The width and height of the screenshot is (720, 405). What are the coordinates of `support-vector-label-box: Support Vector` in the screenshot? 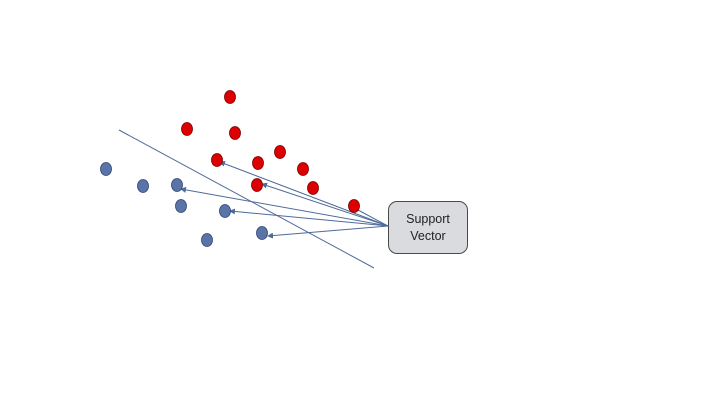 It's located at (428, 227).